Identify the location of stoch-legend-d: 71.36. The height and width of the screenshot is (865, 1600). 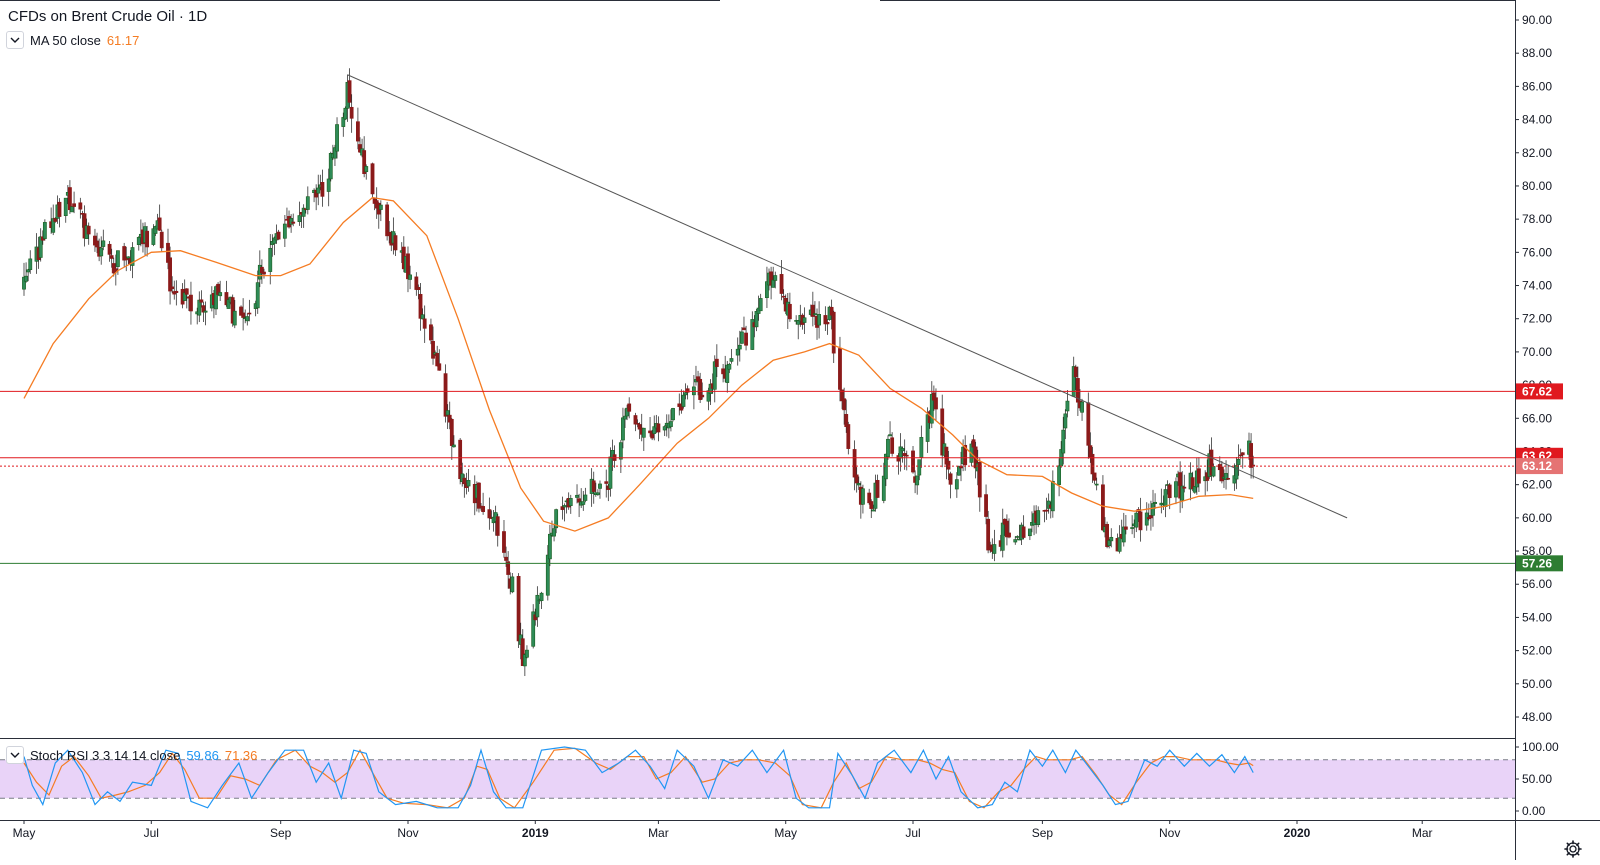
(241, 755).